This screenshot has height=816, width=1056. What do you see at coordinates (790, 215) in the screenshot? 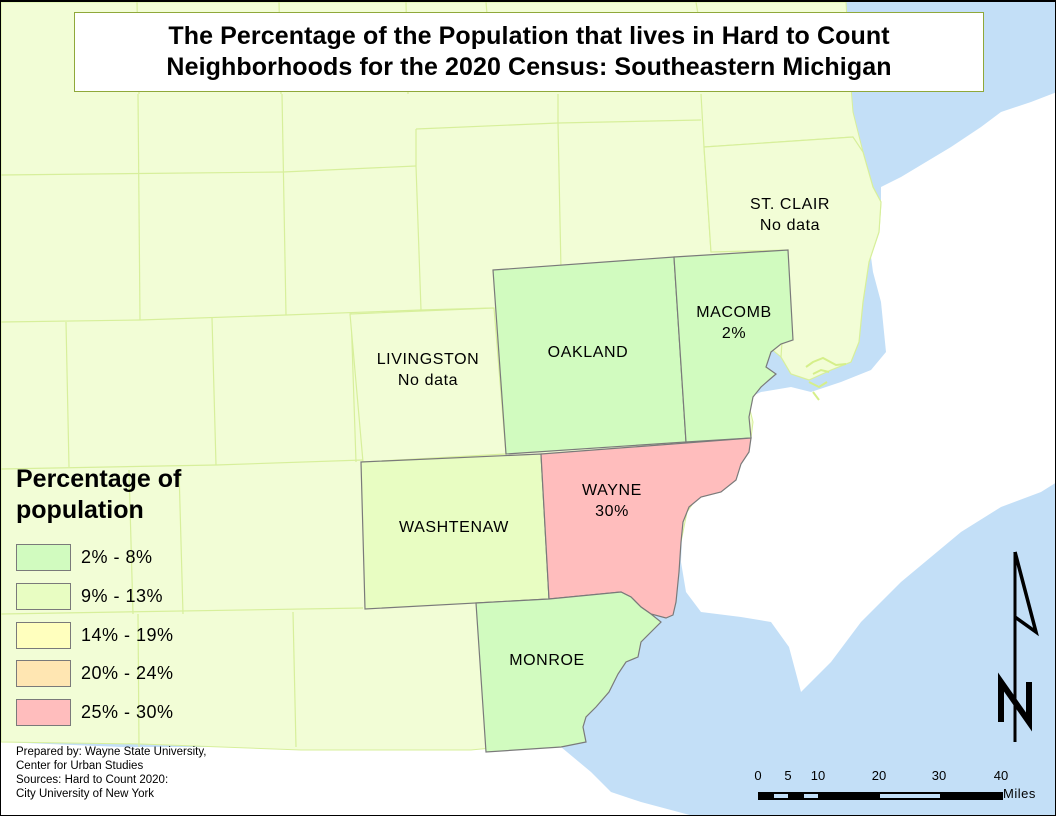
I see `label-st-clair: ST. CLAIR No data` at bounding box center [790, 215].